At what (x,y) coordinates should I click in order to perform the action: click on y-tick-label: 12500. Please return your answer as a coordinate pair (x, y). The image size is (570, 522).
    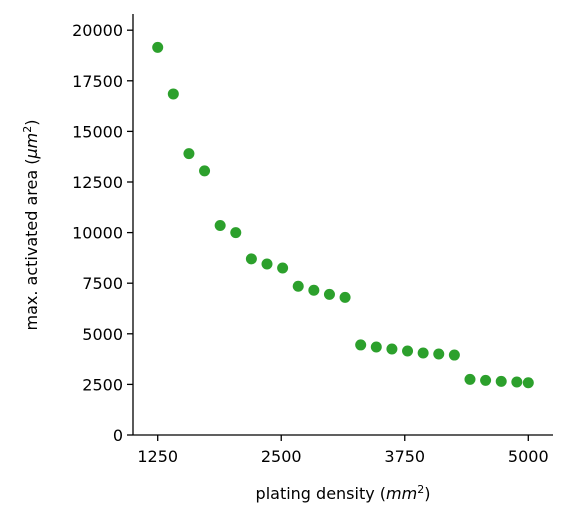
    Looking at the image, I should click on (97, 182).